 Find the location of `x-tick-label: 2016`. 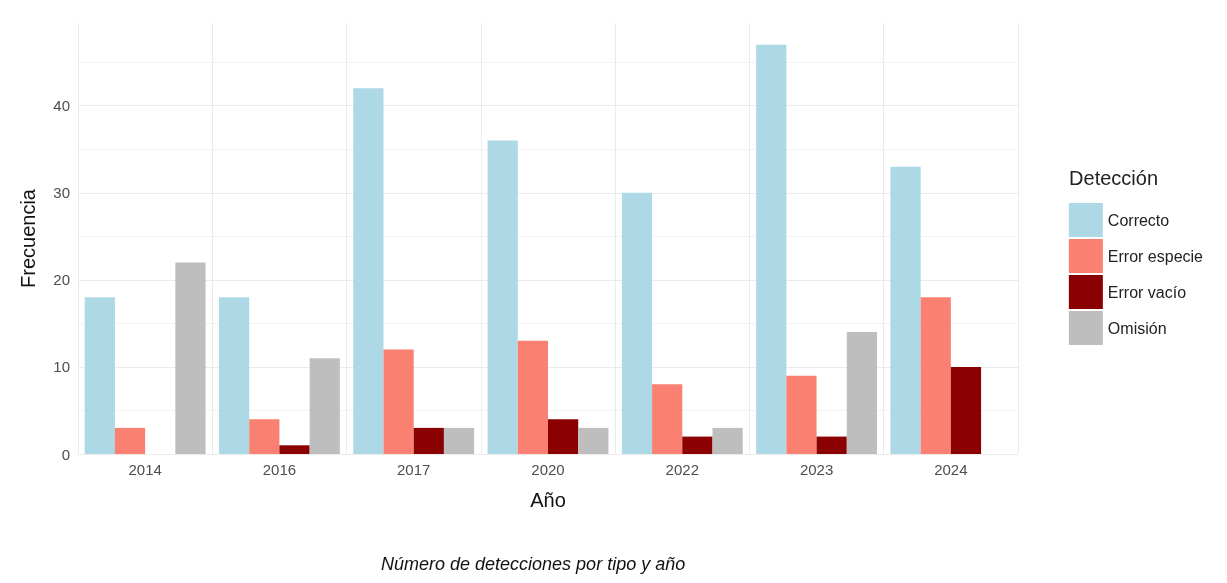

x-tick-label: 2016 is located at coordinates (279, 469).